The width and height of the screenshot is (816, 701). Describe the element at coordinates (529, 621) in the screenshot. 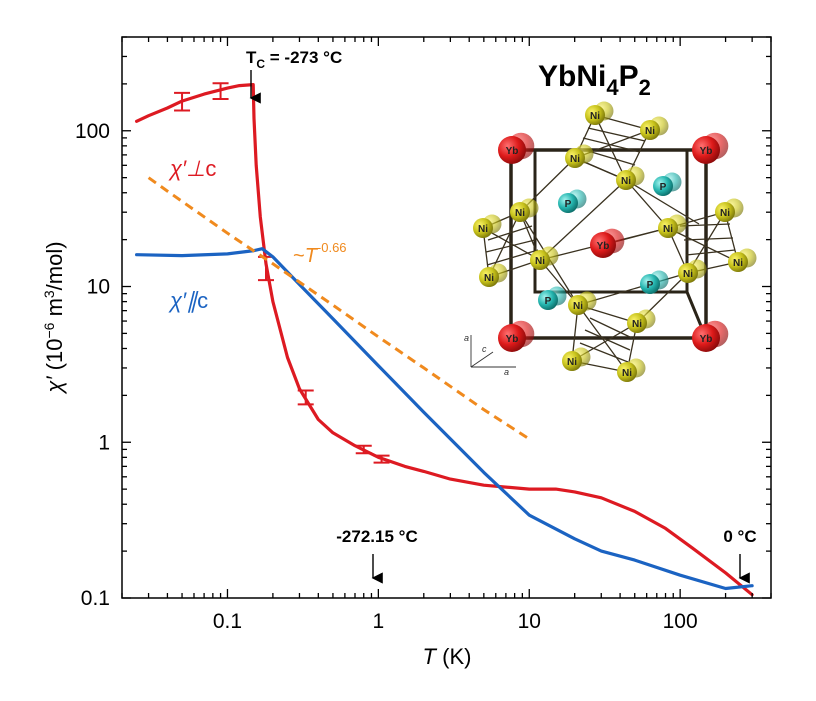

I see `x-tick-label: 10` at that location.